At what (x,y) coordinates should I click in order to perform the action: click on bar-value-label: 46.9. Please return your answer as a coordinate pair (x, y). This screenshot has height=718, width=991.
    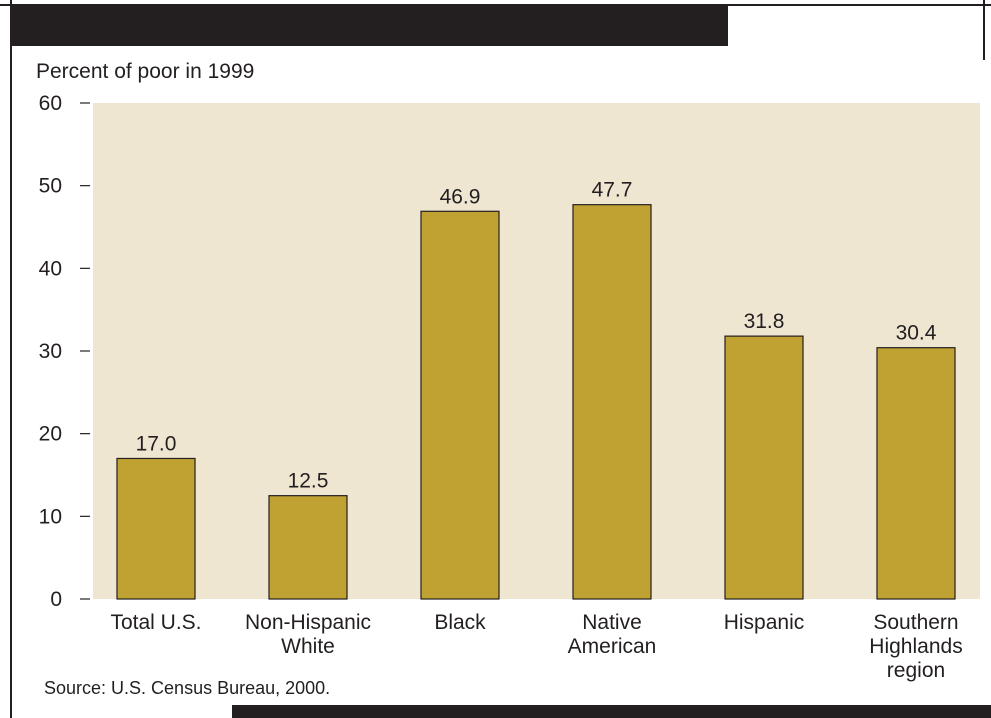
    Looking at the image, I should click on (460, 196).